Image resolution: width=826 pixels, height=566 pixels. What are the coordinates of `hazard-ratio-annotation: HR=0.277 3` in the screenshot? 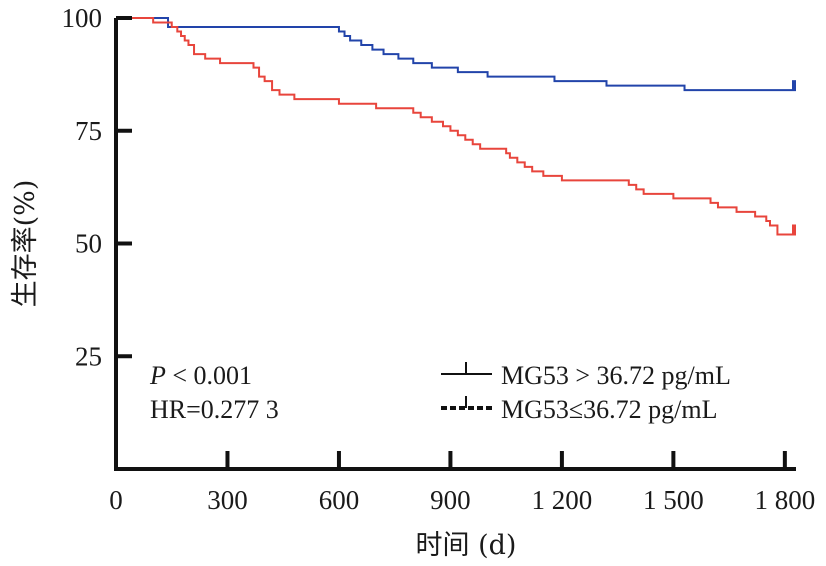 It's located at (214, 409).